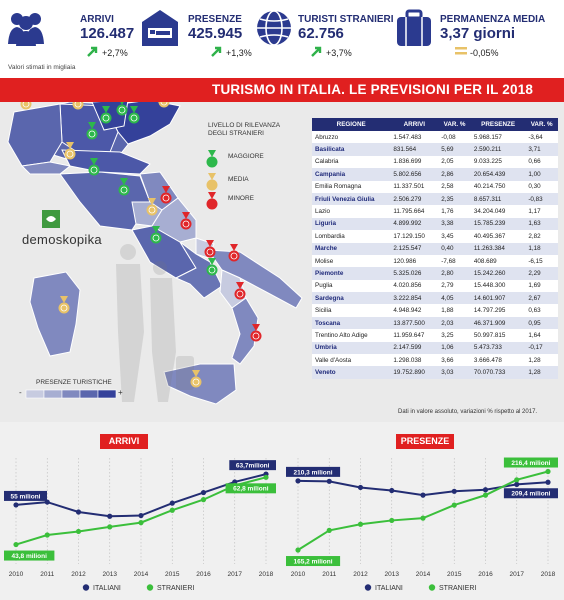  What do you see at coordinates (454, 574) in the screenshot?
I see `x-tick-label: 2015` at bounding box center [454, 574].